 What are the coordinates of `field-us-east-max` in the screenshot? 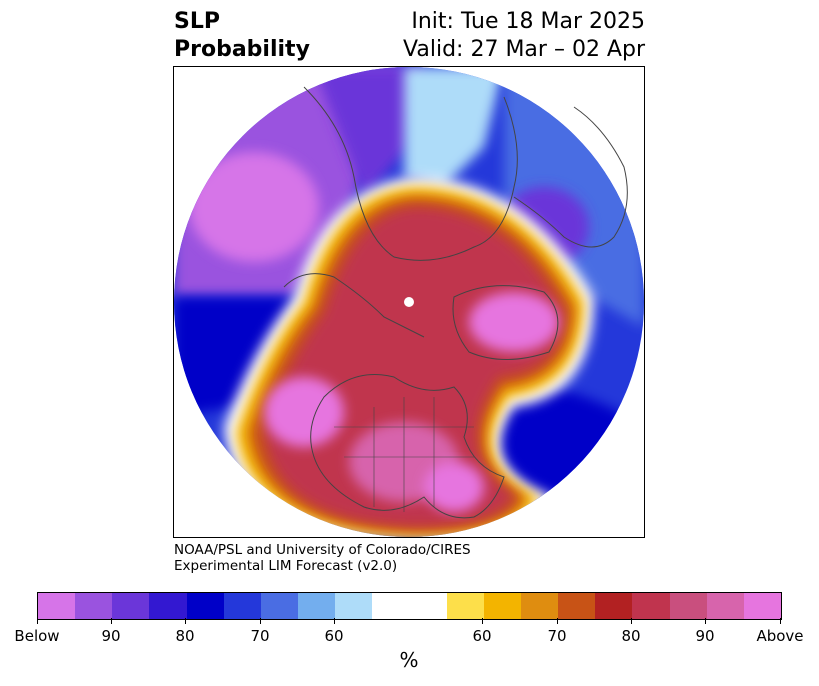 It's located at (454, 487).